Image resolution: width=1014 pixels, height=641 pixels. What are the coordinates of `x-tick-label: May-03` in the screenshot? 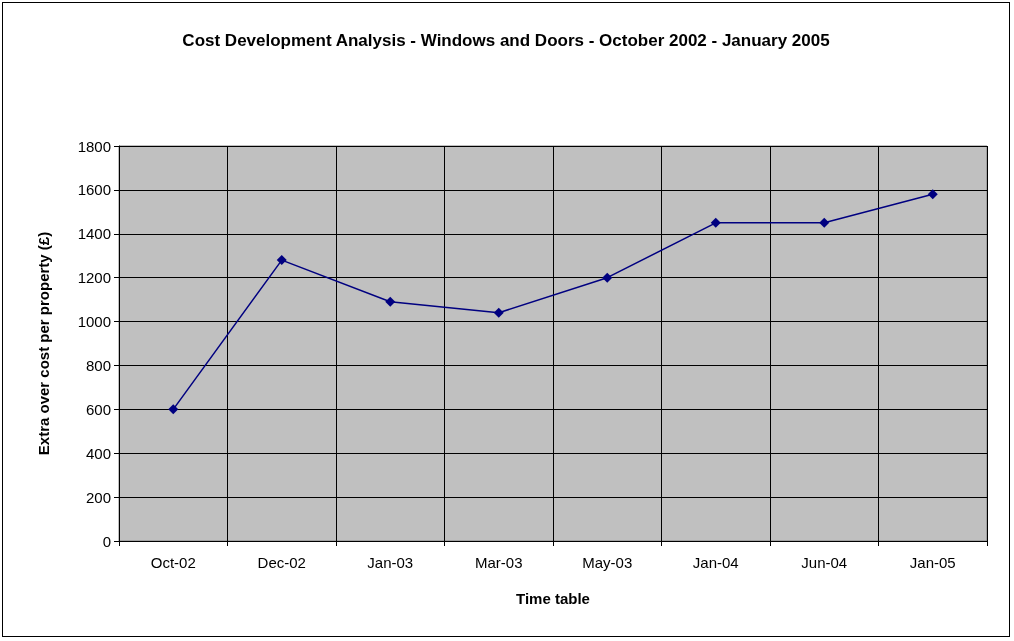 It's located at (607, 562).